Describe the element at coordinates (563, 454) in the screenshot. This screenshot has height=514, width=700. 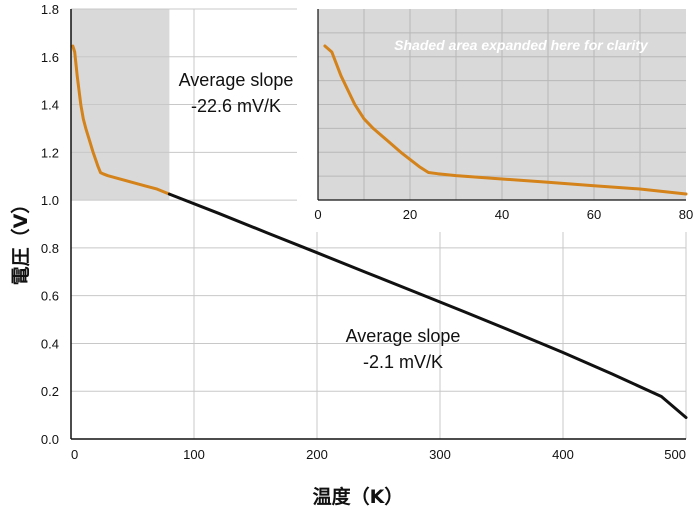
I see `x-tick-label: 400` at that location.